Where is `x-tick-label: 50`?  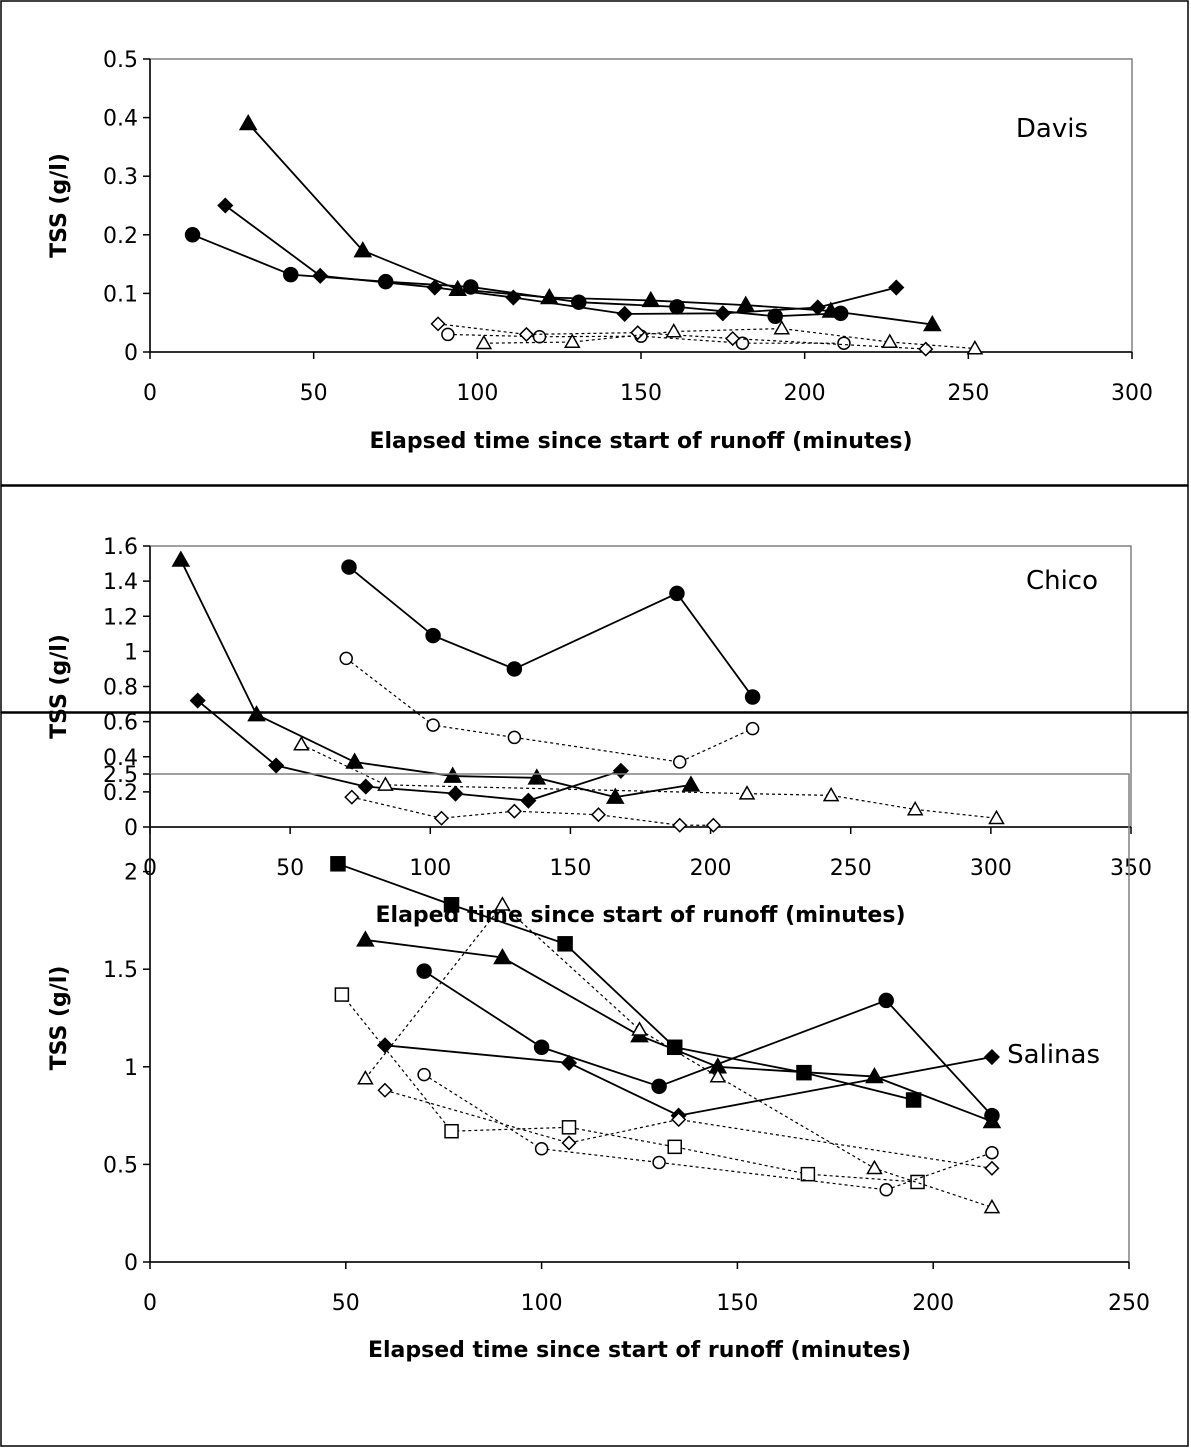
x-tick-label: 50 is located at coordinates (346, 1303).